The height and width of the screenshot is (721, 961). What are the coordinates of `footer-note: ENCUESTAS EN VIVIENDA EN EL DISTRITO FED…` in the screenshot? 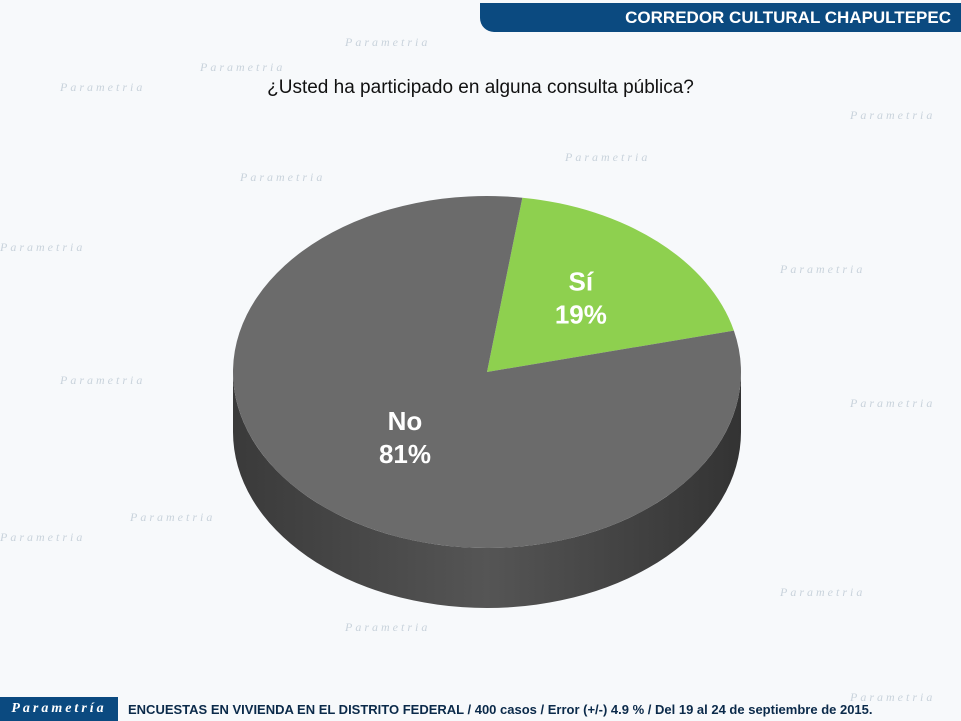 It's located at (500, 709).